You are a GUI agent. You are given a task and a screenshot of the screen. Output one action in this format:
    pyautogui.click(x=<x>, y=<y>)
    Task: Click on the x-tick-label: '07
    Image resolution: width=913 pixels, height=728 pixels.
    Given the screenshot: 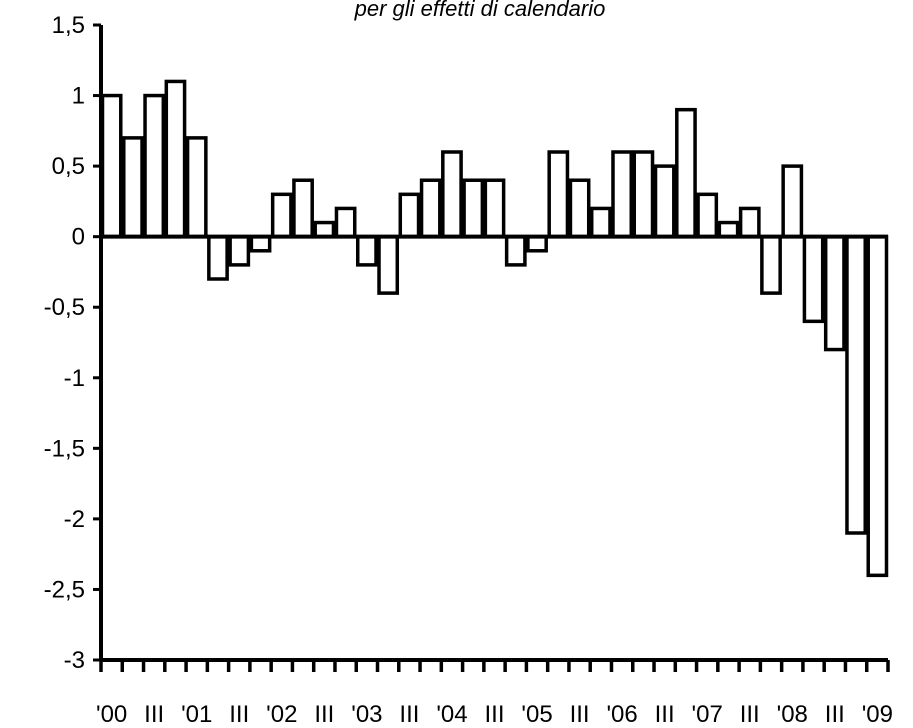 What is the action you would take?
    pyautogui.click(x=707, y=714)
    